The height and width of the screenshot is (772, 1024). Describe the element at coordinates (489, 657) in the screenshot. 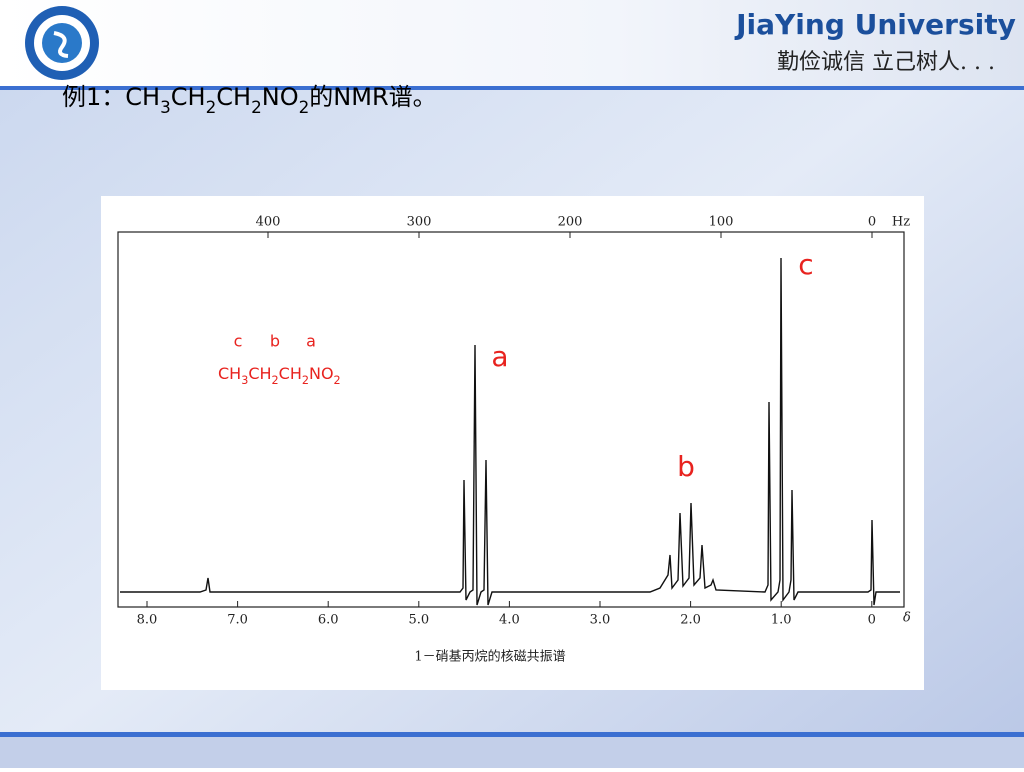

I see `figure-caption: 1－硝基丙烷的核磁共振谱` at that location.